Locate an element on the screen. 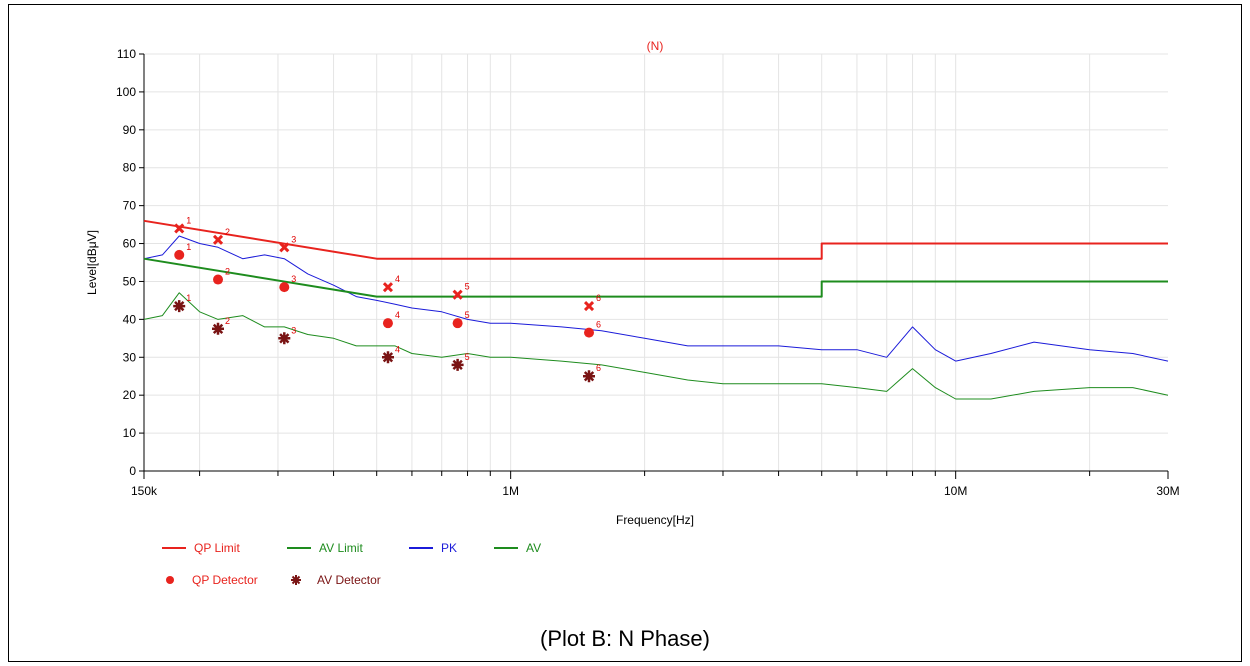  qp-detector-label: 2 is located at coordinates (227, 272).